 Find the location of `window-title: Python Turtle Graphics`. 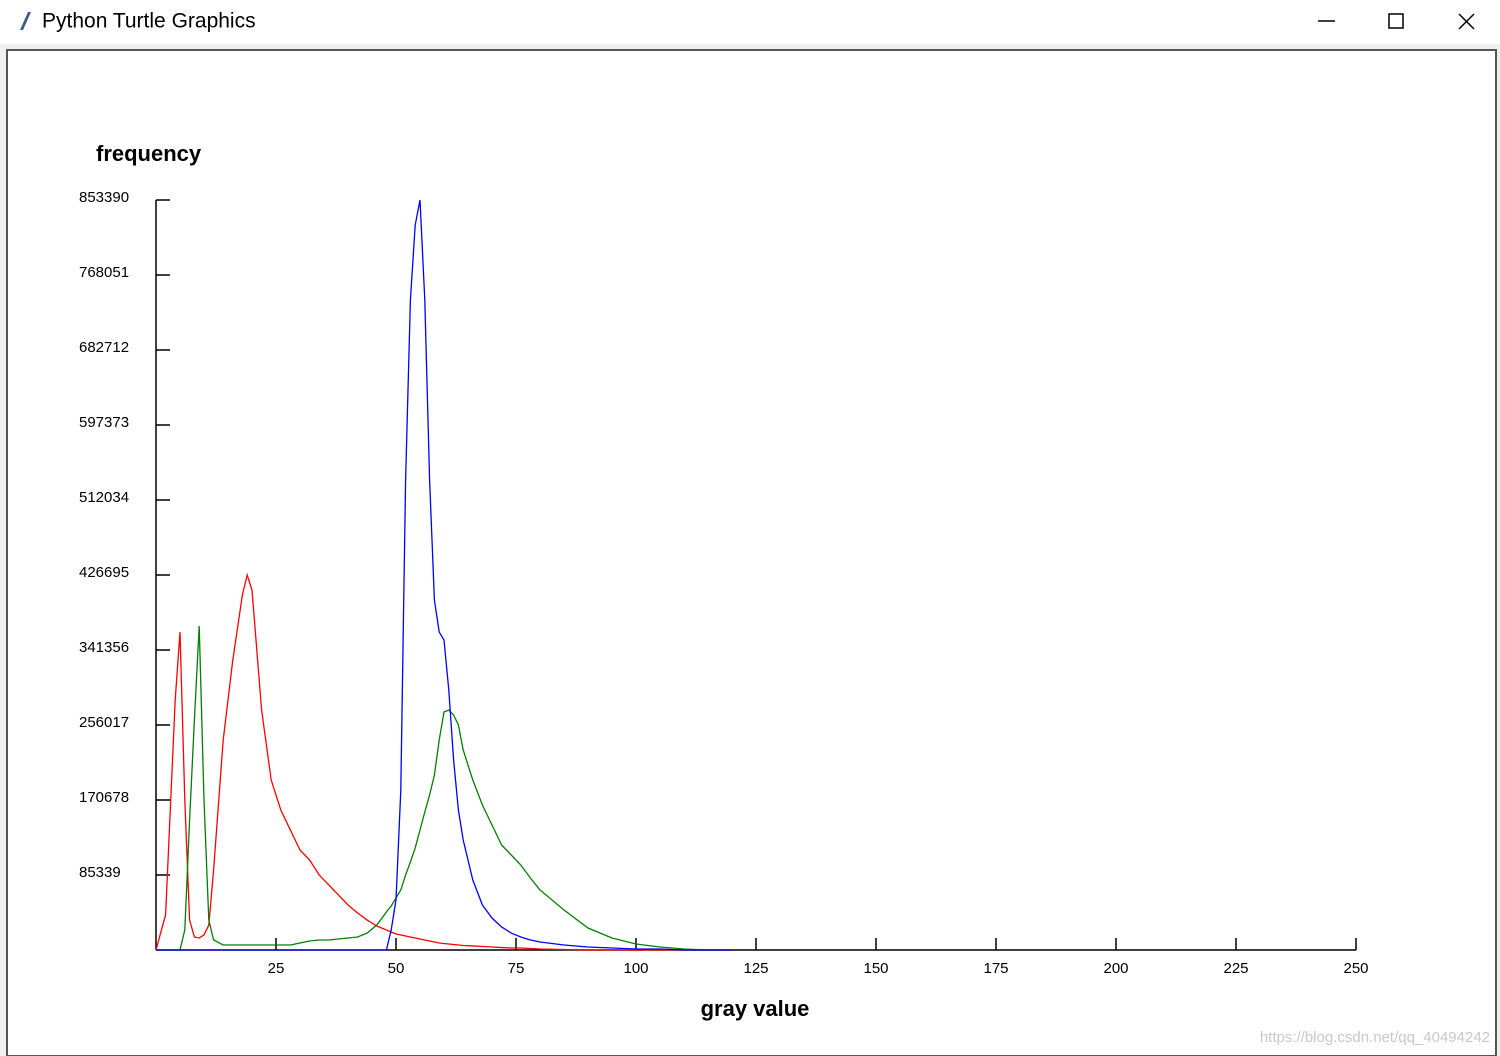

window-title: Python Turtle Graphics is located at coordinates (149, 21).